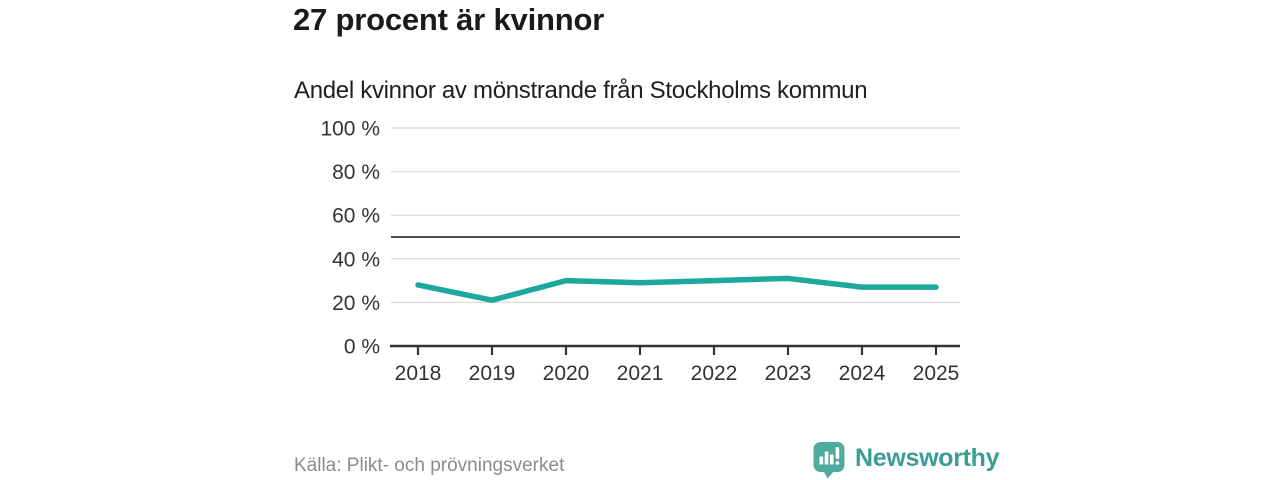 Image resolution: width=1280 pixels, height=480 pixels. I want to click on brand-wordmark: Newsworthy, so click(927, 457).